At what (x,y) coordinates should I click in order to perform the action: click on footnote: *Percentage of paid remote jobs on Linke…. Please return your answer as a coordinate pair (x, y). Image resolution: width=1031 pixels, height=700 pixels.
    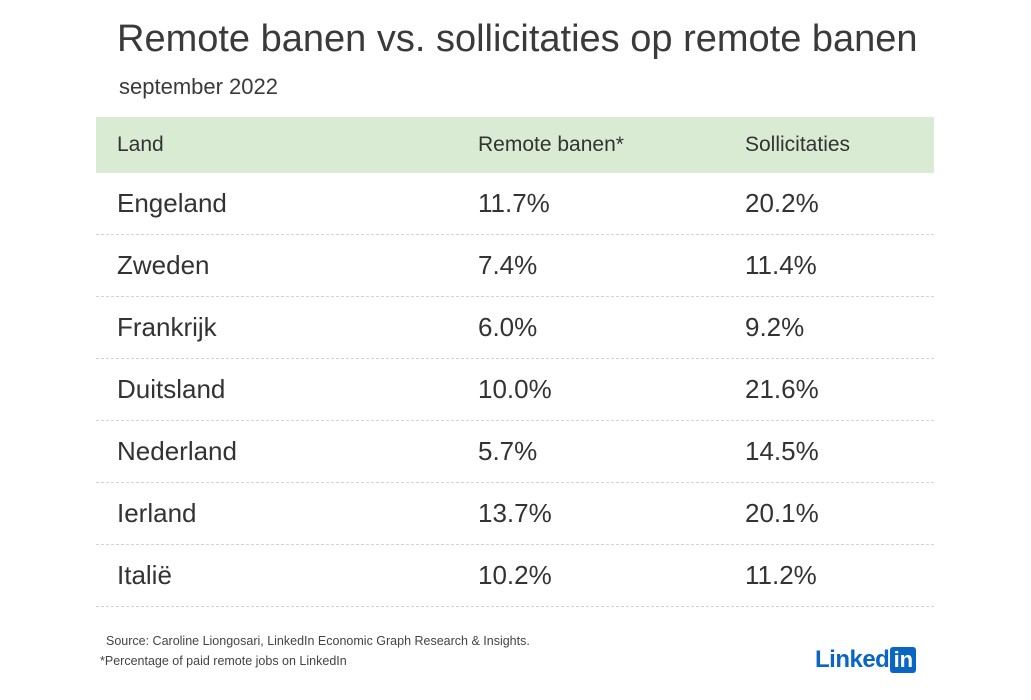
    Looking at the image, I should click on (223, 661).